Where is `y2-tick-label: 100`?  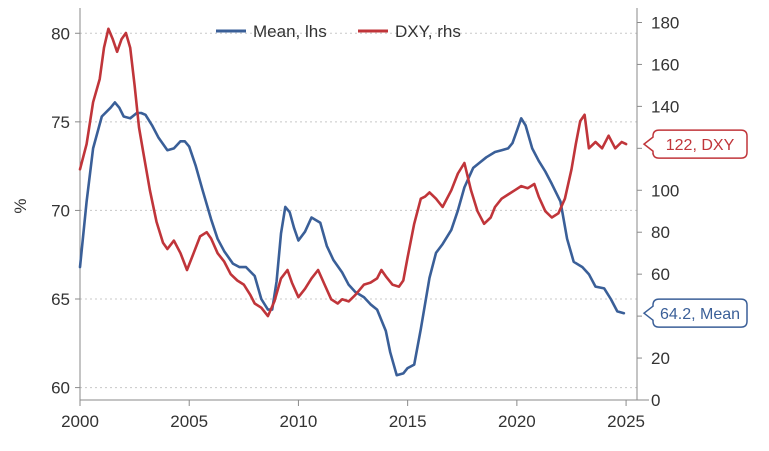 y2-tick-label: 100 is located at coordinates (665, 190).